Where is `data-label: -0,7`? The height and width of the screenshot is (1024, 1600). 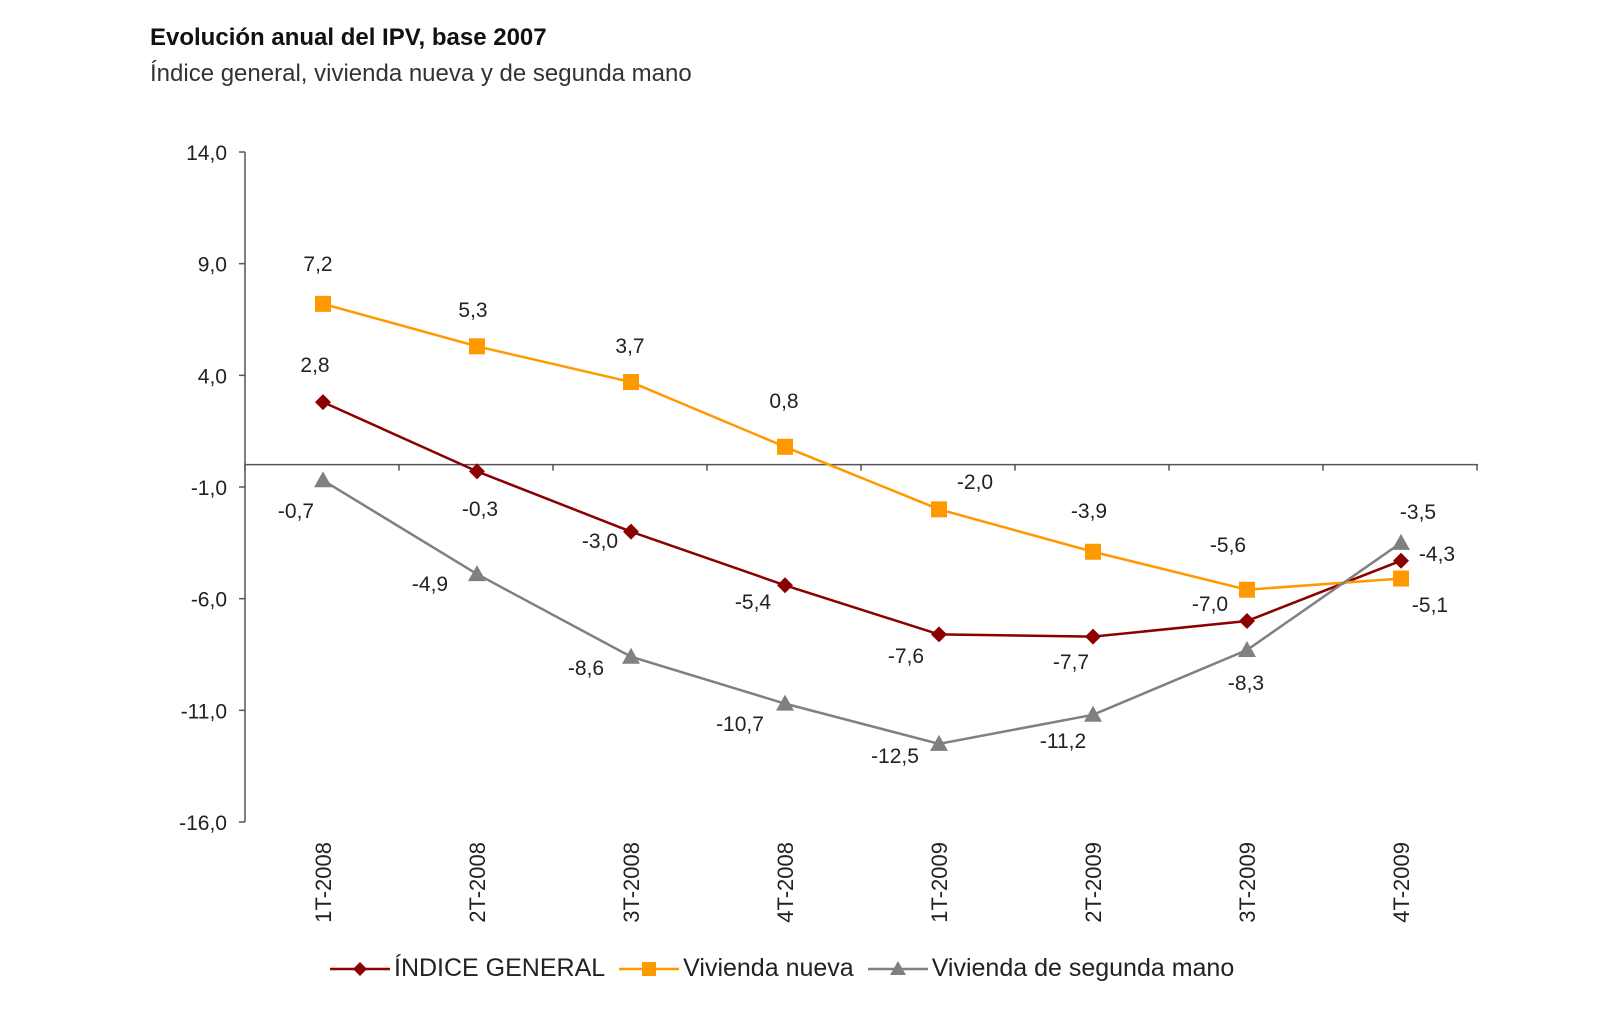
data-label: -0,7 is located at coordinates (296, 511).